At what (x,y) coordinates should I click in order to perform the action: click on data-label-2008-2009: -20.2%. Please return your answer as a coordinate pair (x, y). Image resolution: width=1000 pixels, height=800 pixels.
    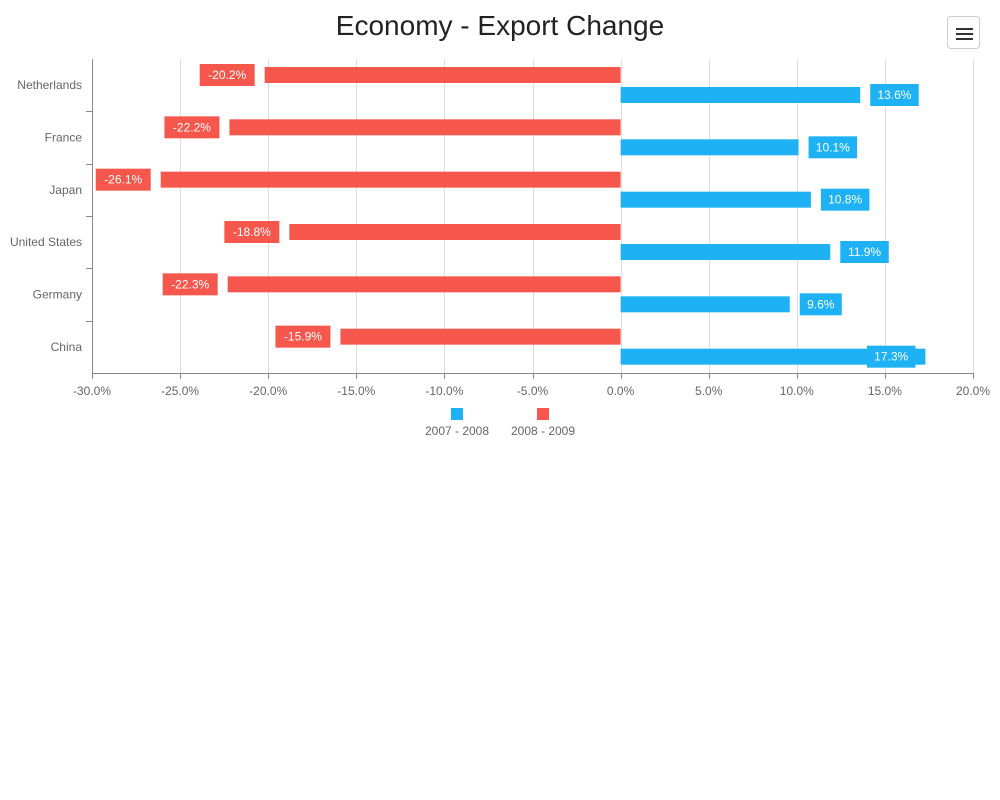
    Looking at the image, I should click on (227, 75).